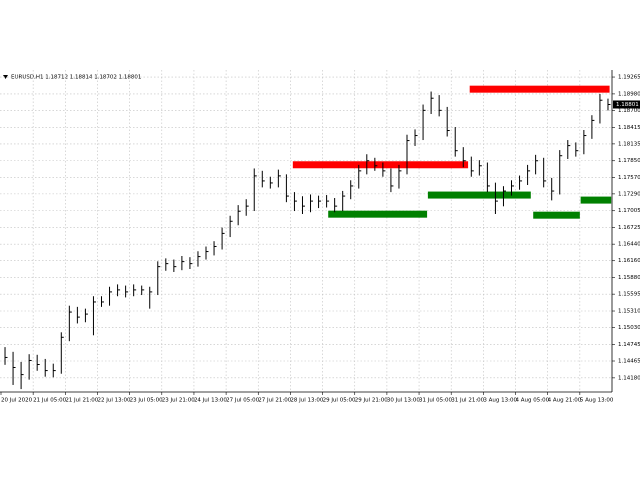 The image size is (640, 480). I want to click on x-tick-label: 21 Jul 05:00, so click(49, 401).